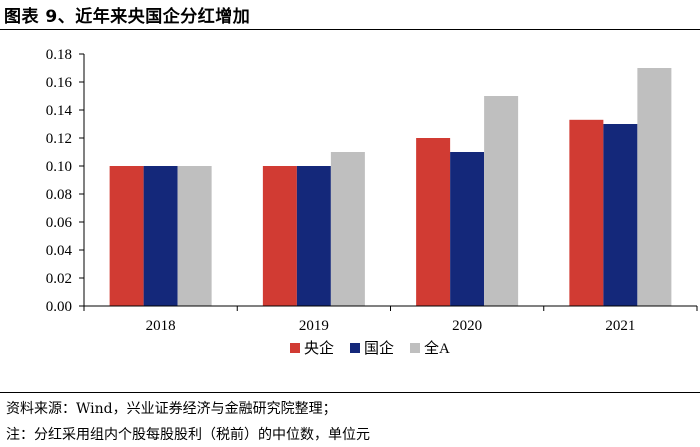 The image size is (700, 447). I want to click on y-tick-label: 0.18, so click(59, 55).